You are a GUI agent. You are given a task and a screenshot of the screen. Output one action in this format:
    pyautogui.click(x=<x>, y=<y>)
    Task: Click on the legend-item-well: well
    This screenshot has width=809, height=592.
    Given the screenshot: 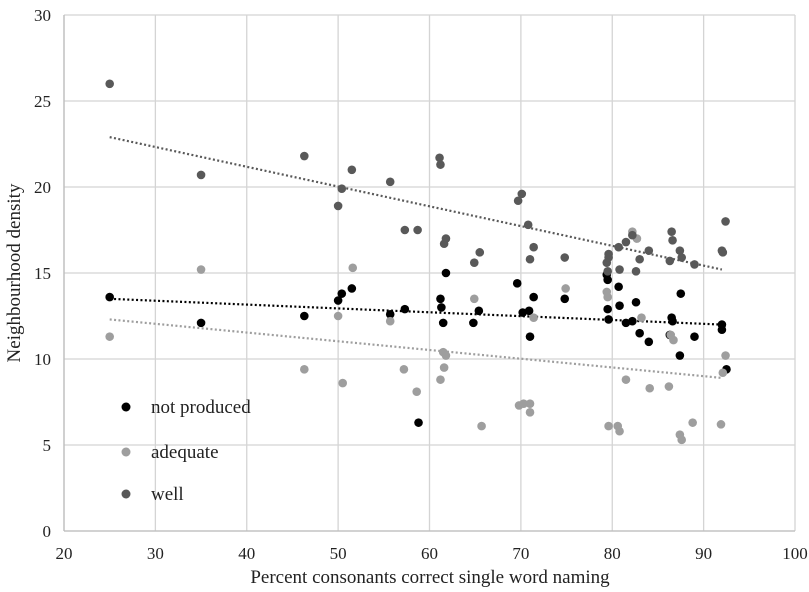 What is the action you would take?
    pyautogui.click(x=152, y=494)
    